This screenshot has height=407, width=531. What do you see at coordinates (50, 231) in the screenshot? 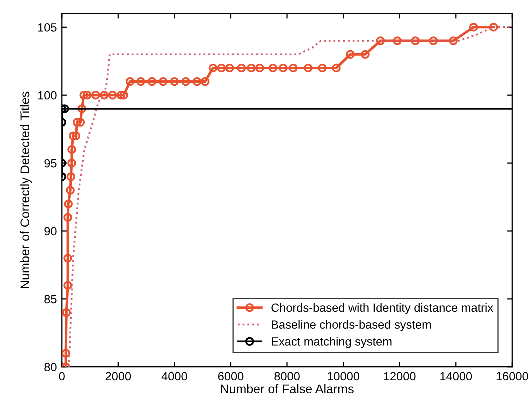
I see `y-tick-label: 90` at bounding box center [50, 231].